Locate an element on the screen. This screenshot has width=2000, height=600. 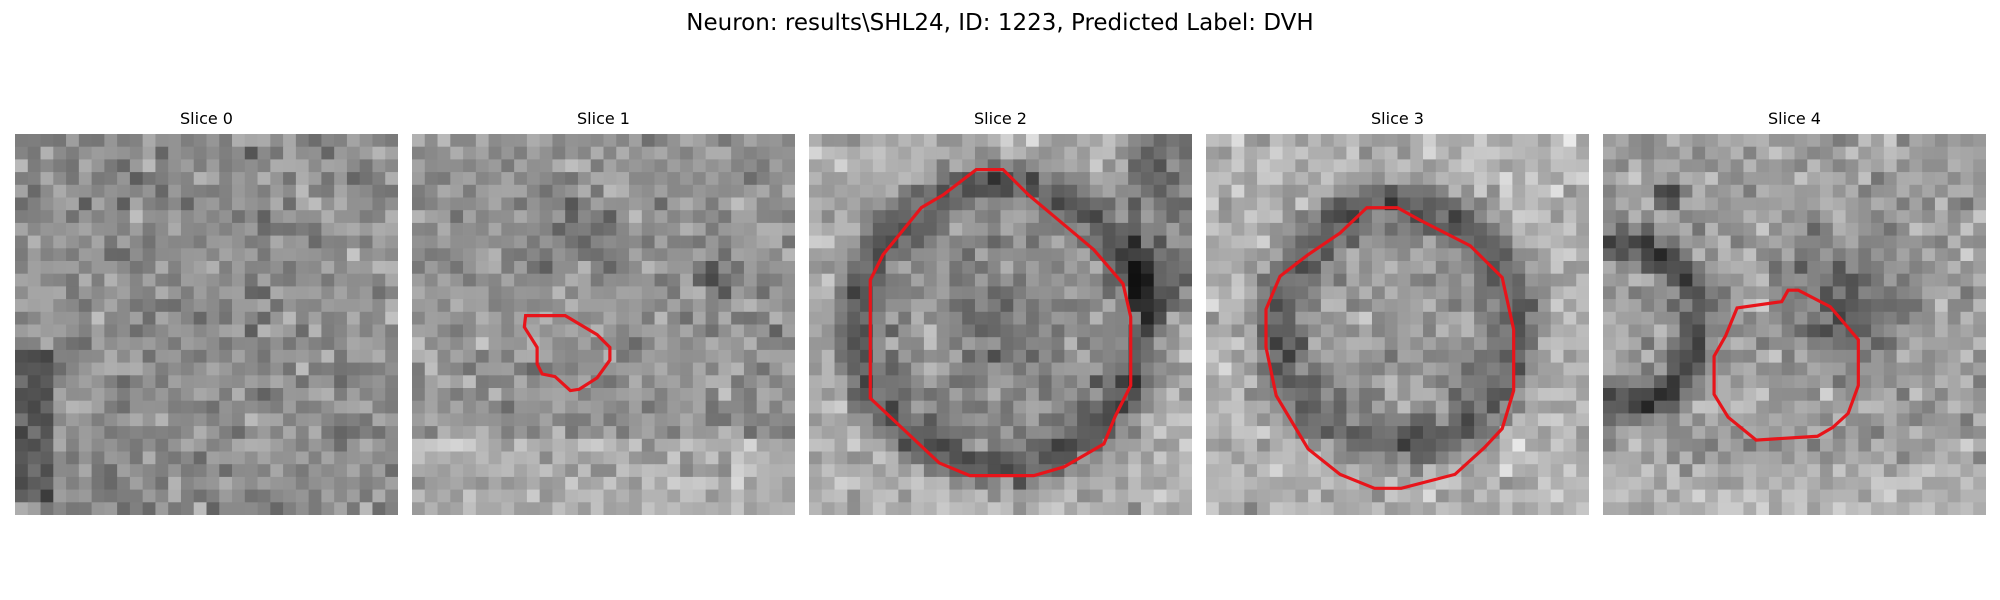
slice-title: Slice 4 is located at coordinates (1794, 118).